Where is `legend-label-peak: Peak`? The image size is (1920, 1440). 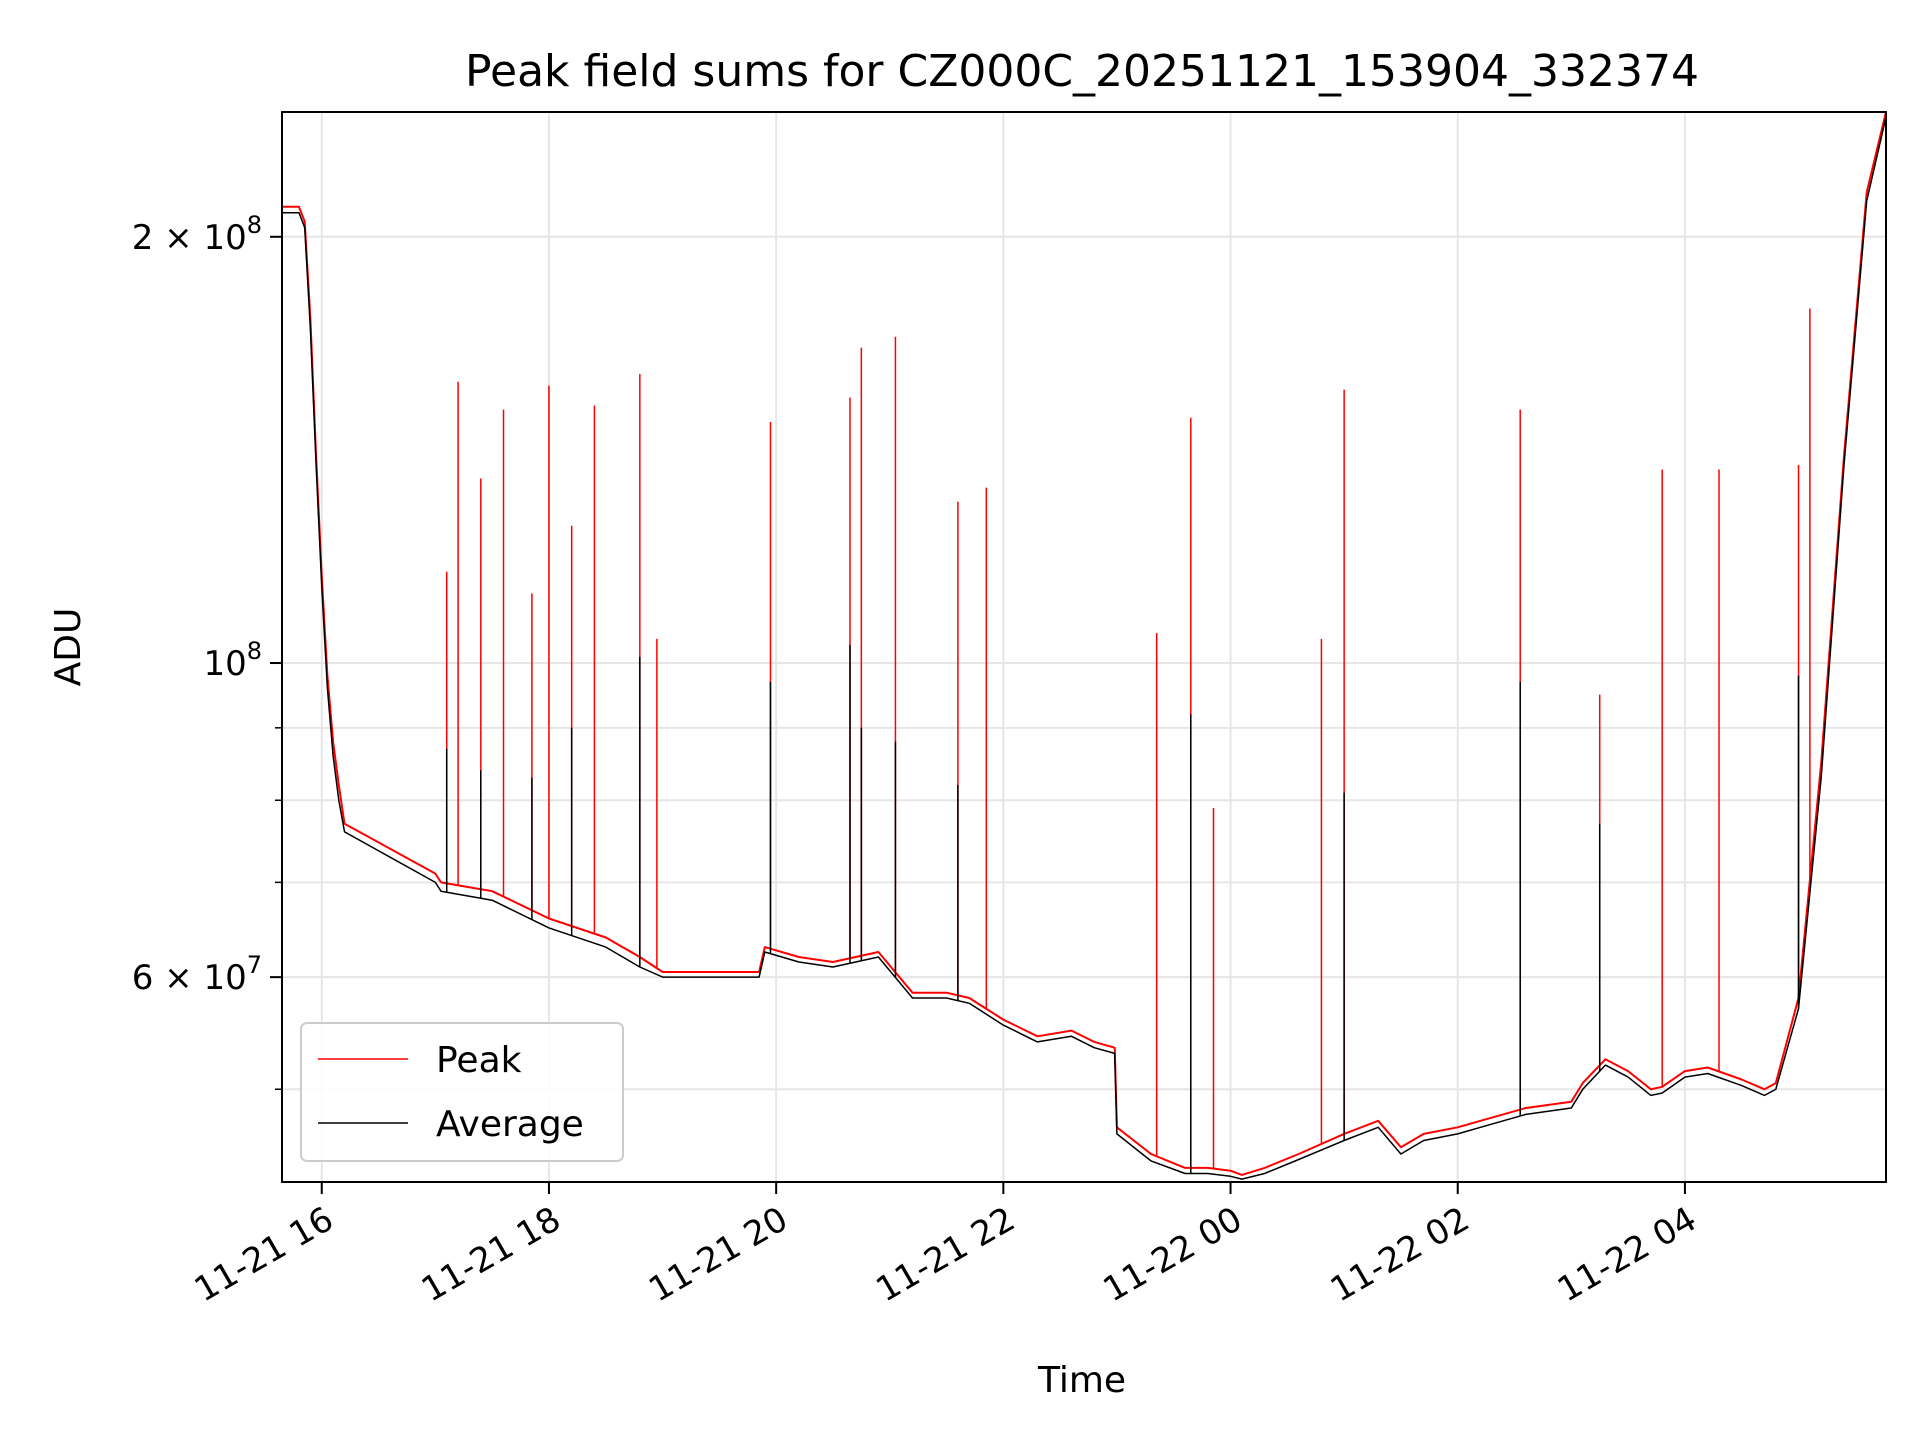 legend-label-peak: Peak is located at coordinates (479, 1060).